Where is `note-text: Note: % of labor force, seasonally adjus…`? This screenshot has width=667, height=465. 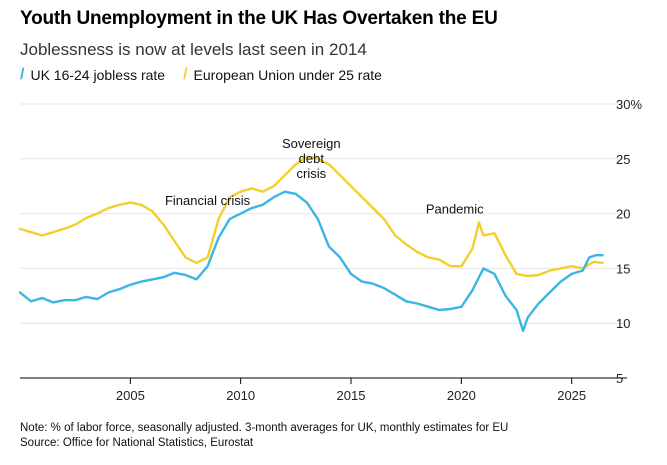 note-text: Note: % of labor force, seasonally adjus… is located at coordinates (264, 428).